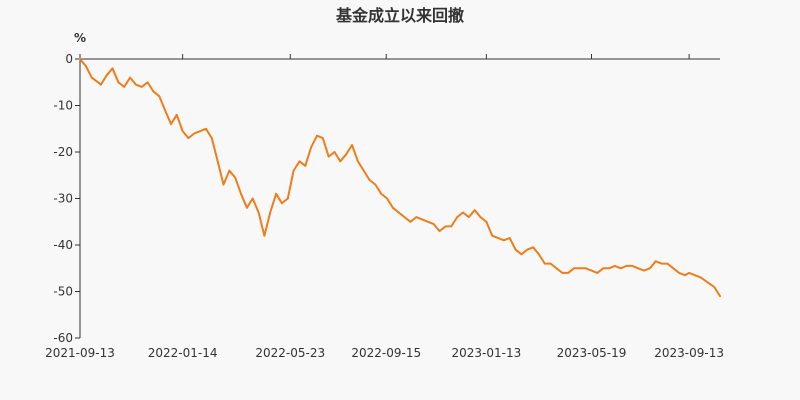 This screenshot has width=800, height=400. I want to click on y-tick-label: 0, so click(69, 59).